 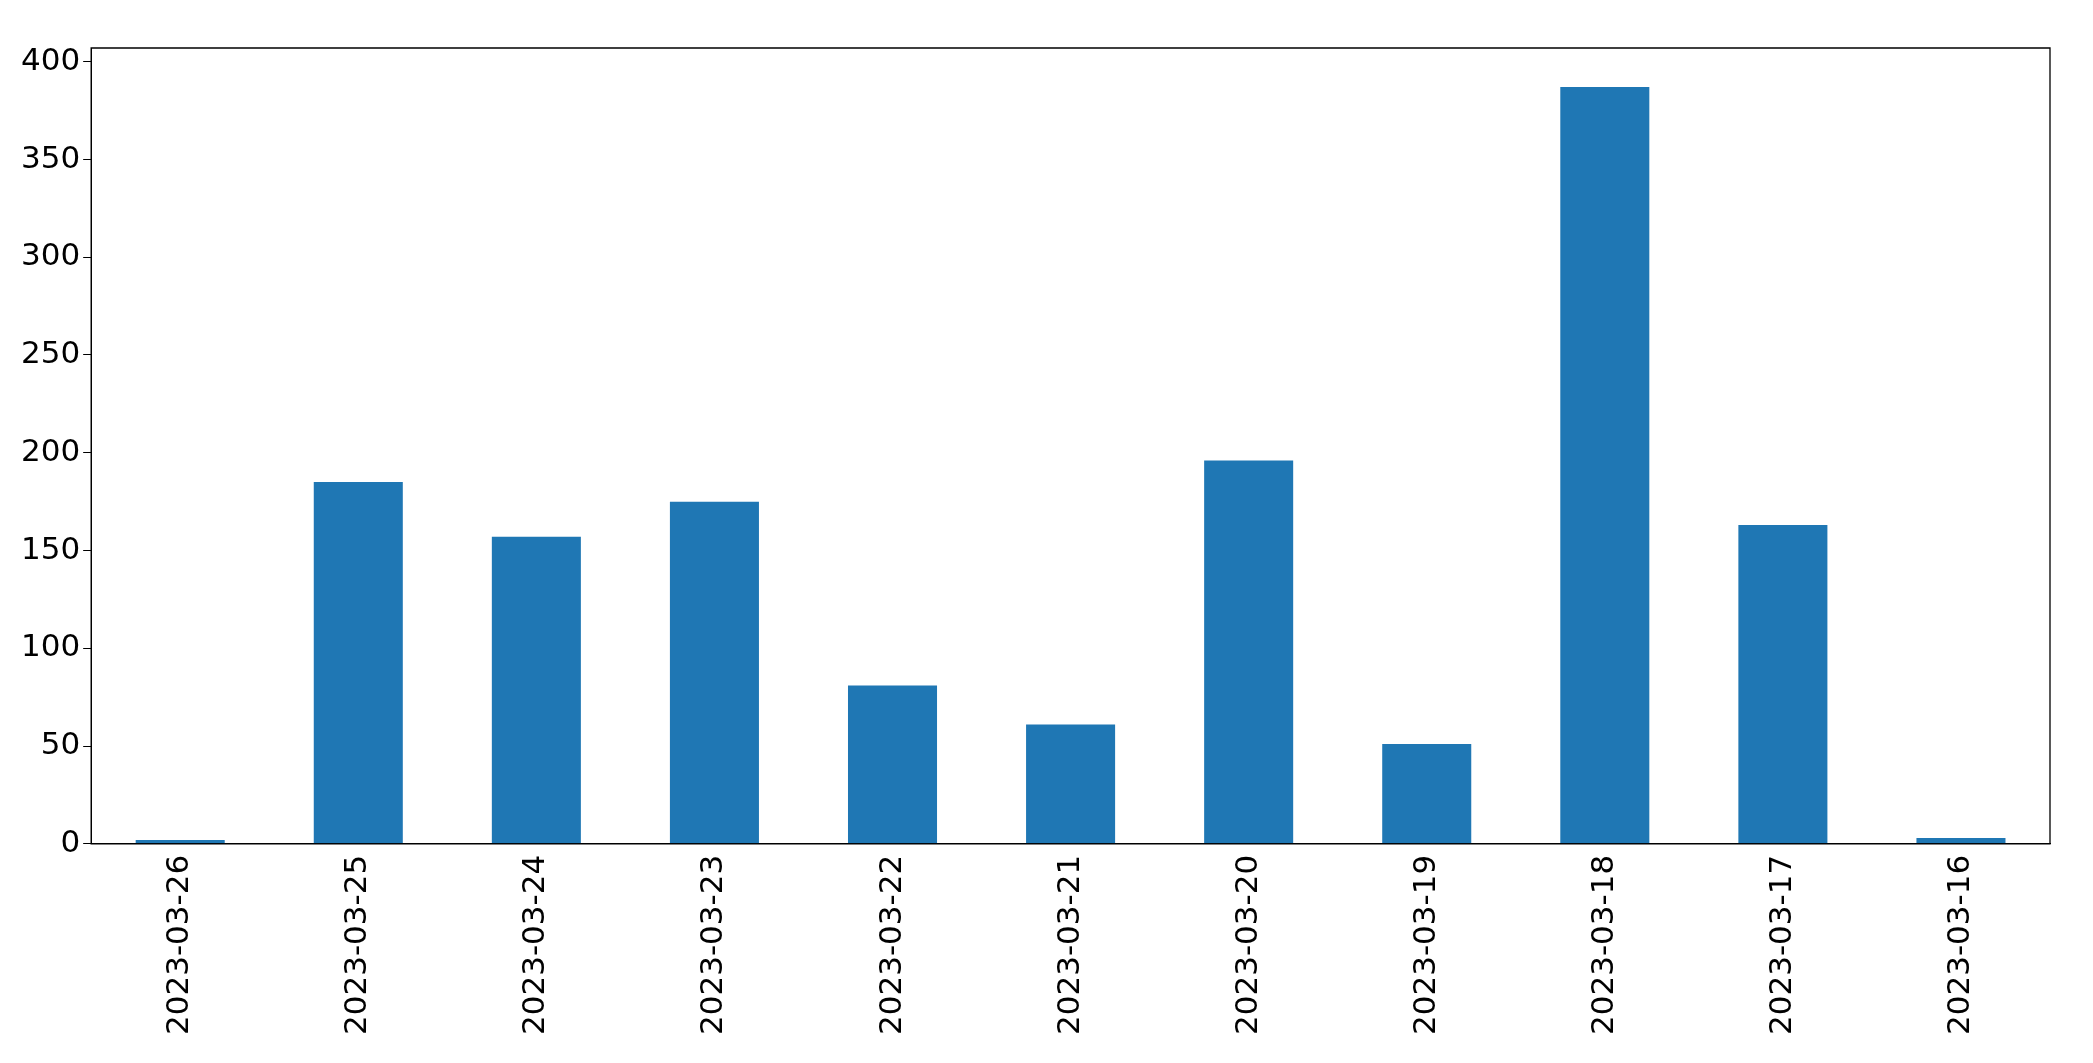 What do you see at coordinates (51, 547) in the screenshot?
I see `y-tick-label: 150` at bounding box center [51, 547].